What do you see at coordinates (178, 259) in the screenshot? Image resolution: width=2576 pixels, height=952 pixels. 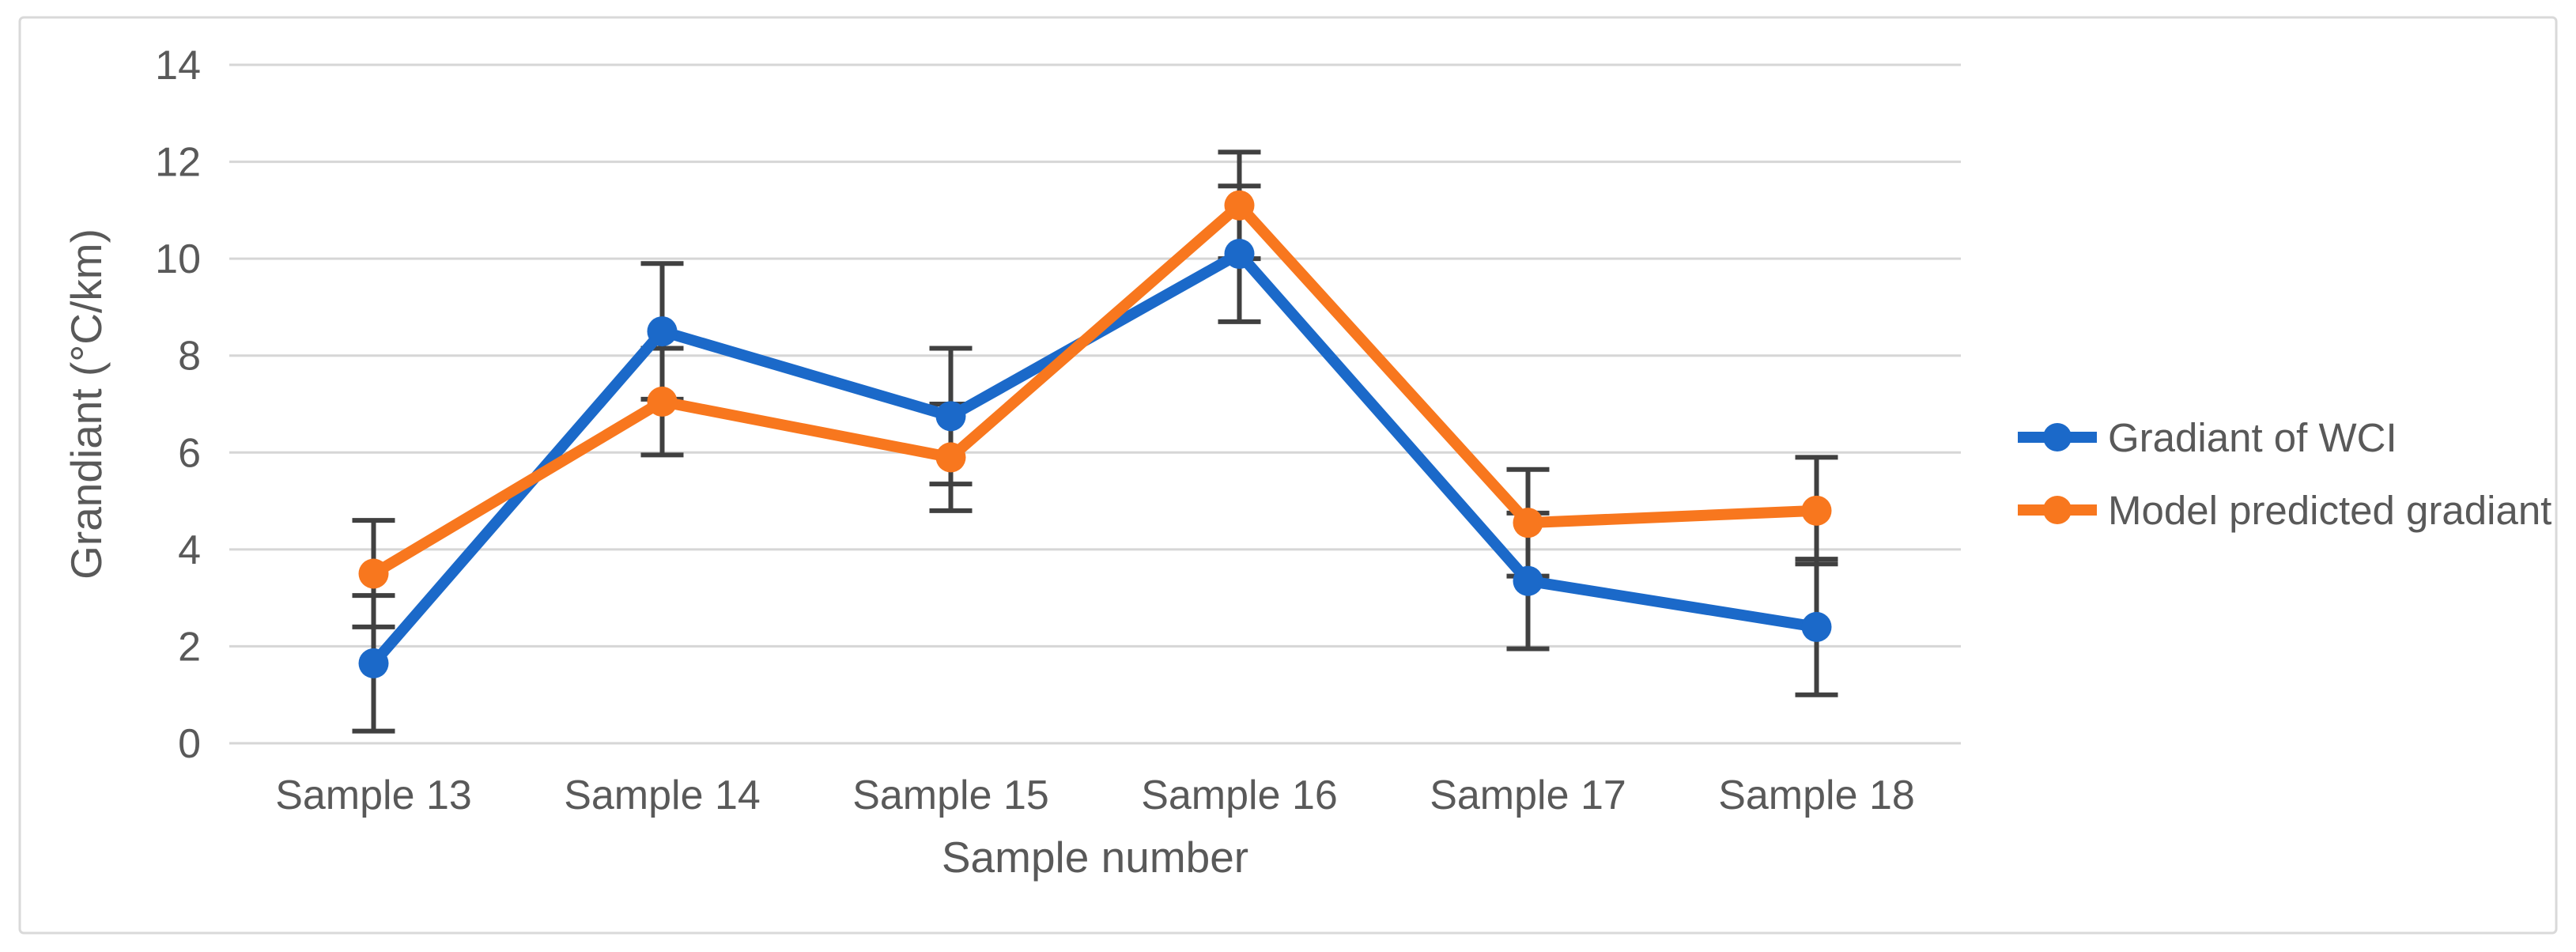 I see `y-tick-label: 10` at bounding box center [178, 259].